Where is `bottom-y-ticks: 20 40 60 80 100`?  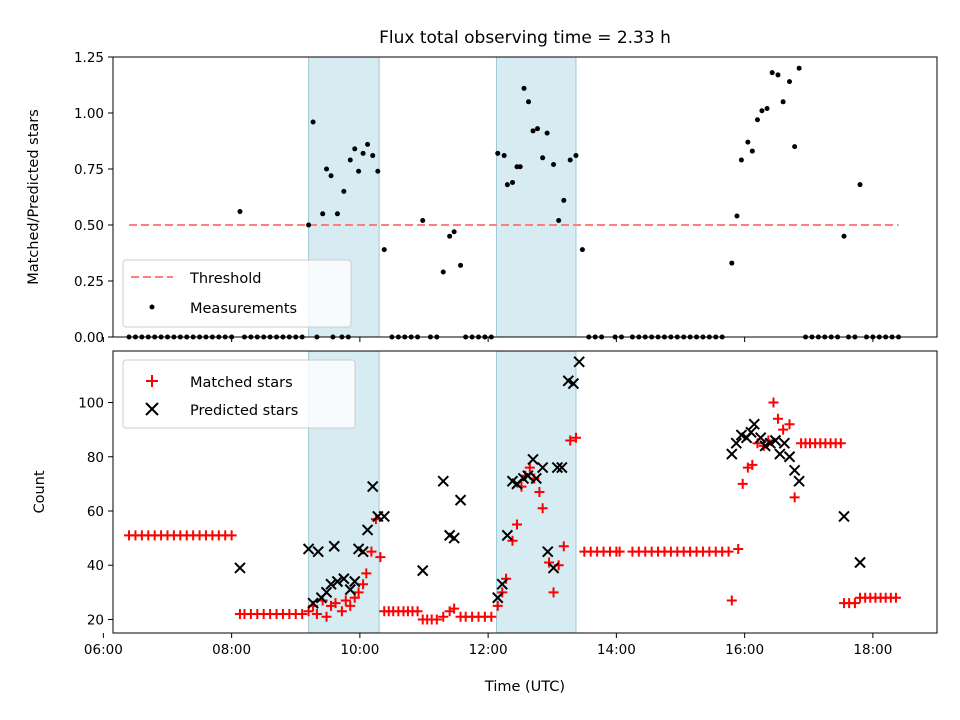
bottom-y-ticks: 20 40 60 80 100 is located at coordinates (95, 512).